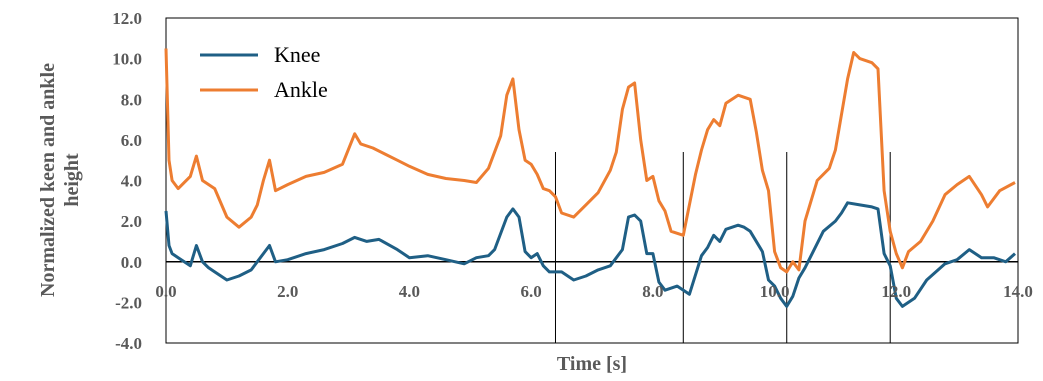 The height and width of the screenshot is (381, 1043). I want to click on y-tick-labels: -4.0 -2.0 0.0 2.0 4.0 6.0 8.0 10.0 12.0, so click(127, 181).